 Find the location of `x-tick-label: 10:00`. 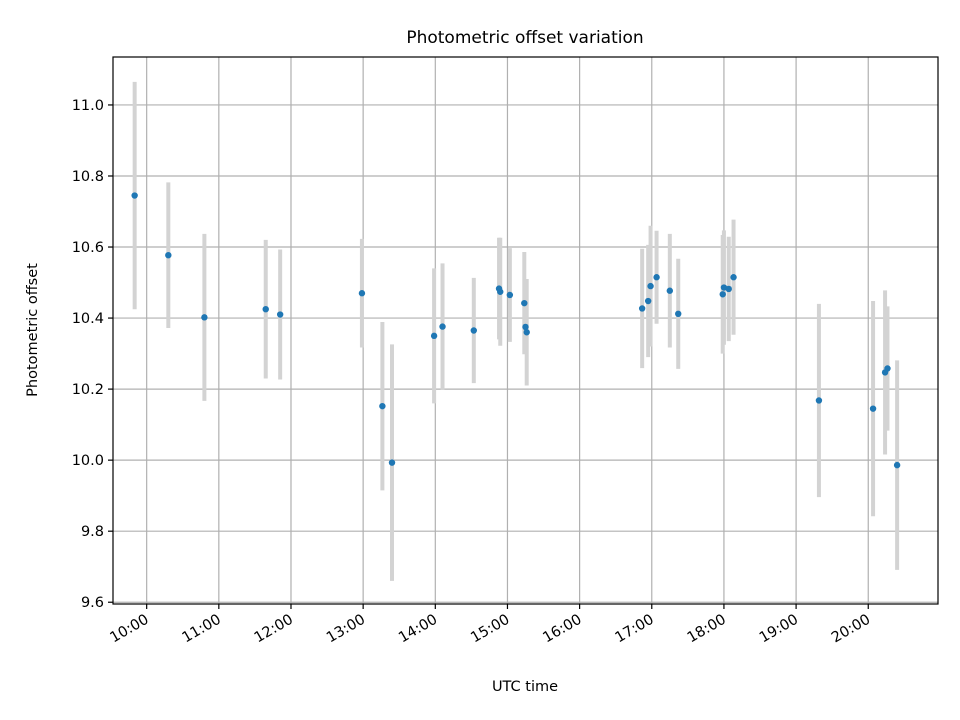

x-tick-label: 10:00 is located at coordinates (129, 629).